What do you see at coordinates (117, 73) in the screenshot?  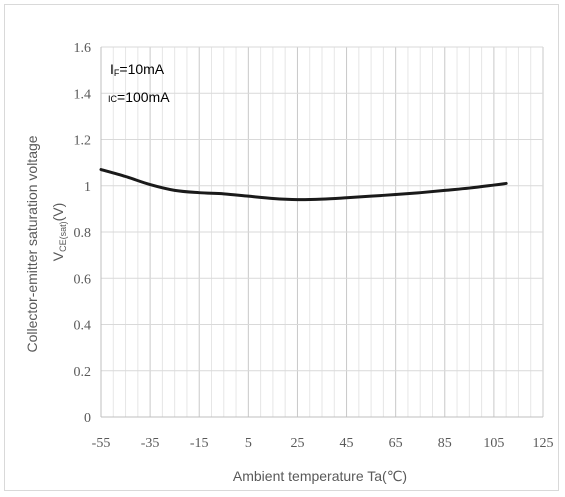 I see `annotation-if-subscript: F` at bounding box center [117, 73].